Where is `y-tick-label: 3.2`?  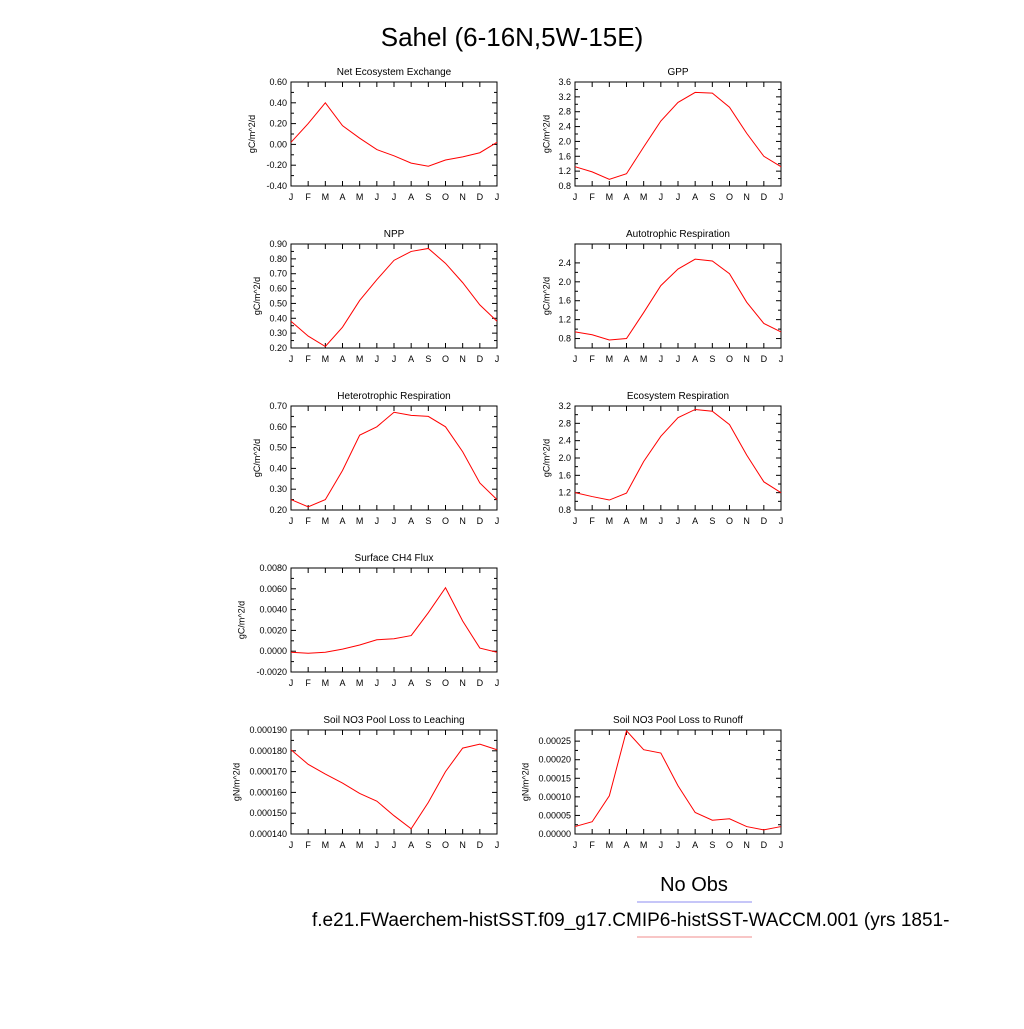 y-tick-label: 3.2 is located at coordinates (564, 406).